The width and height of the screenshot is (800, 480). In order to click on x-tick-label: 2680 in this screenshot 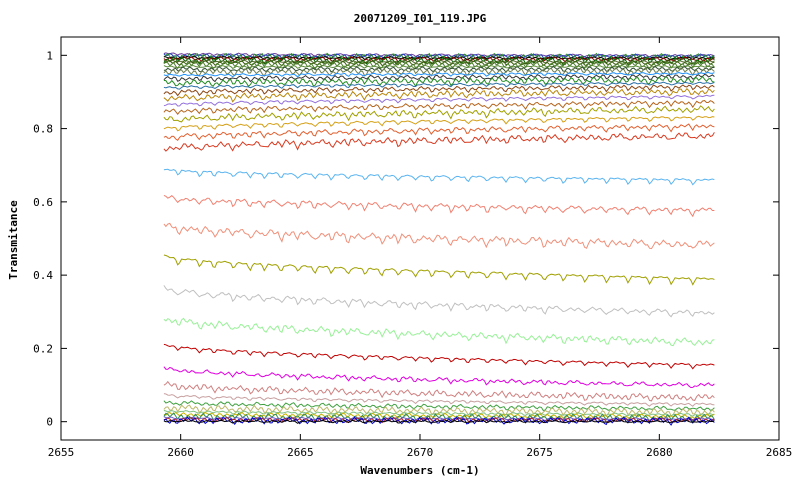, I will do `click(659, 452)`.